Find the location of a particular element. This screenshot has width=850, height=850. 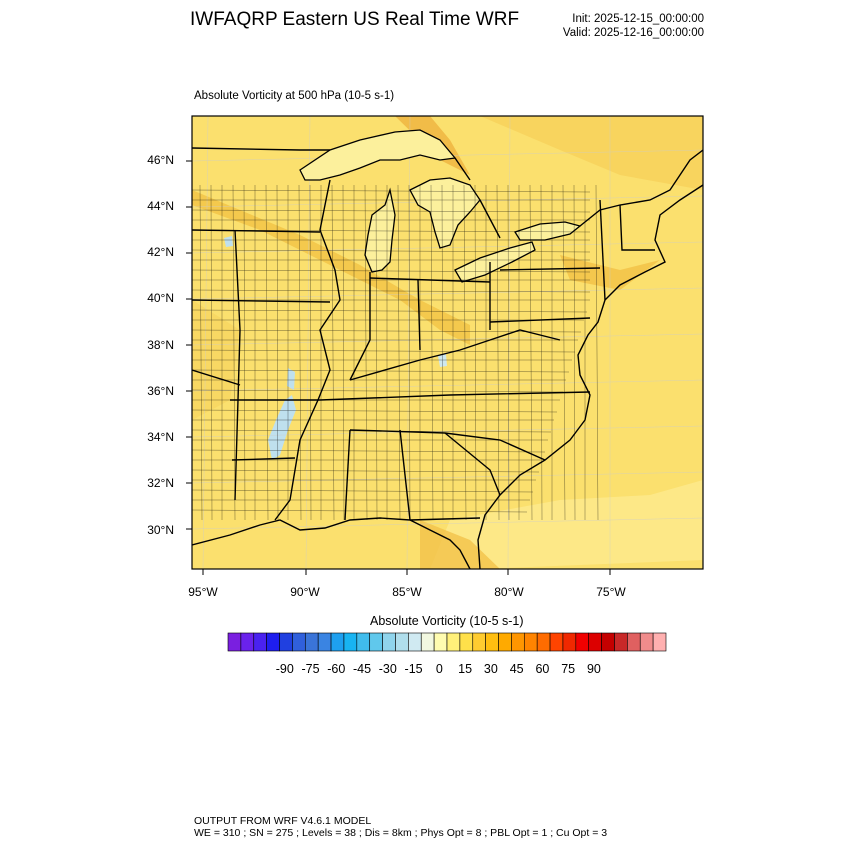

lon-label: 85°W is located at coordinates (407, 592).